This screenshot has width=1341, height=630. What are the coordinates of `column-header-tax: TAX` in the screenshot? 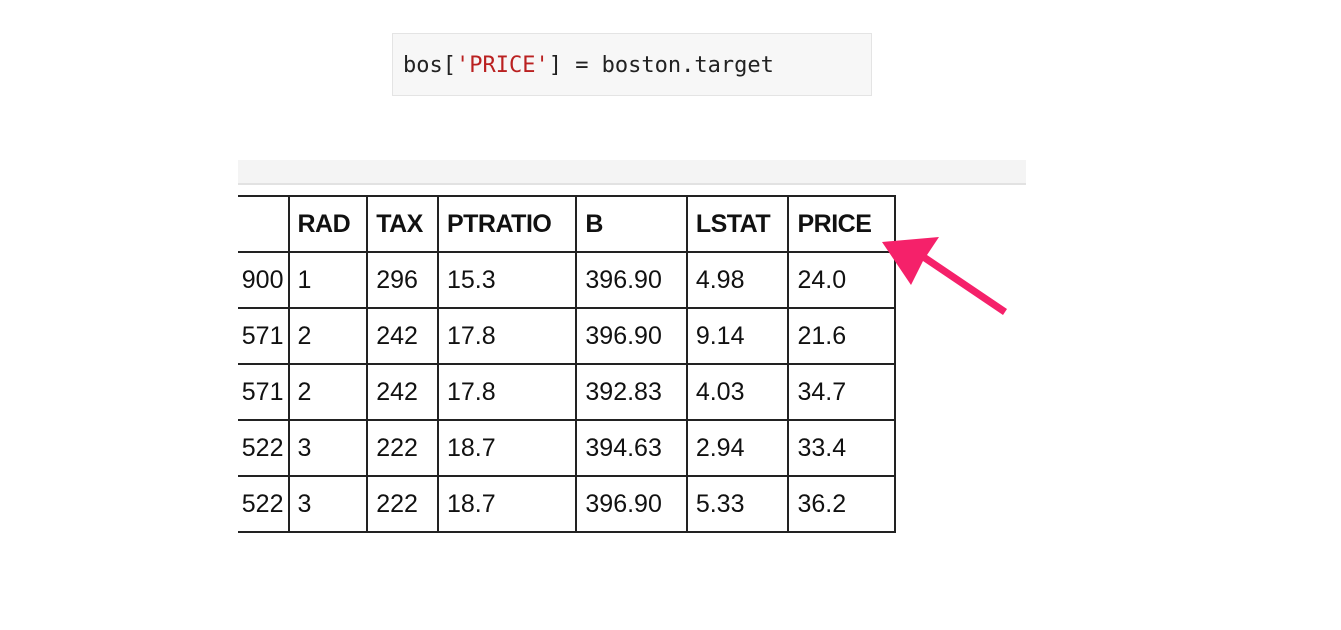 It's located at (402, 224).